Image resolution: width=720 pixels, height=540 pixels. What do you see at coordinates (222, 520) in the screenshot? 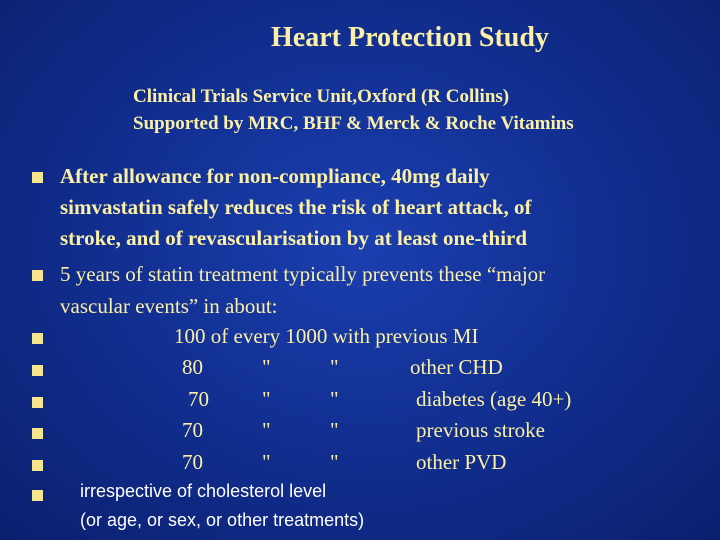
I see `footer-line-2: (or age, or sex, or other treatments)` at bounding box center [222, 520].